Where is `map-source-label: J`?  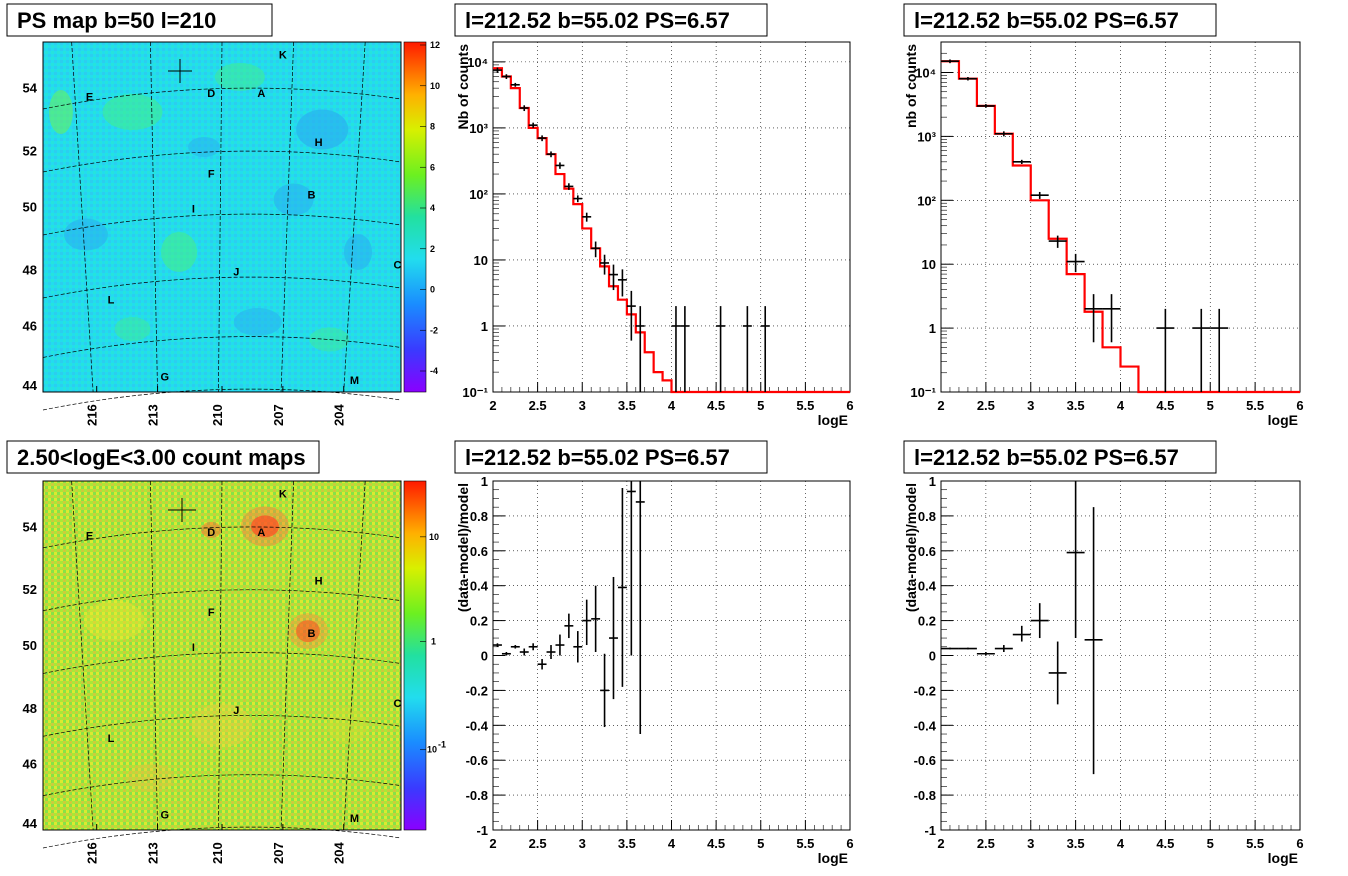 map-source-label: J is located at coordinates (236, 273).